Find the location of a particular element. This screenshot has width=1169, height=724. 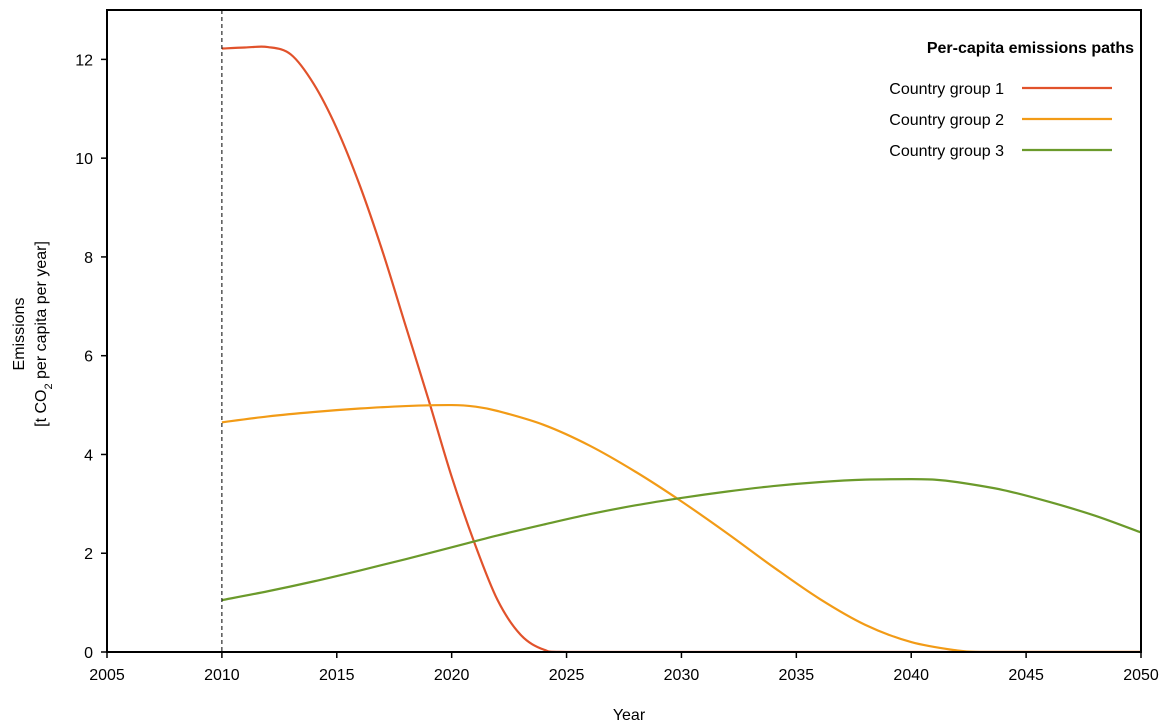

y-axis-title: Emissions [t CO2 per capita per year] is located at coordinates (33, 334).